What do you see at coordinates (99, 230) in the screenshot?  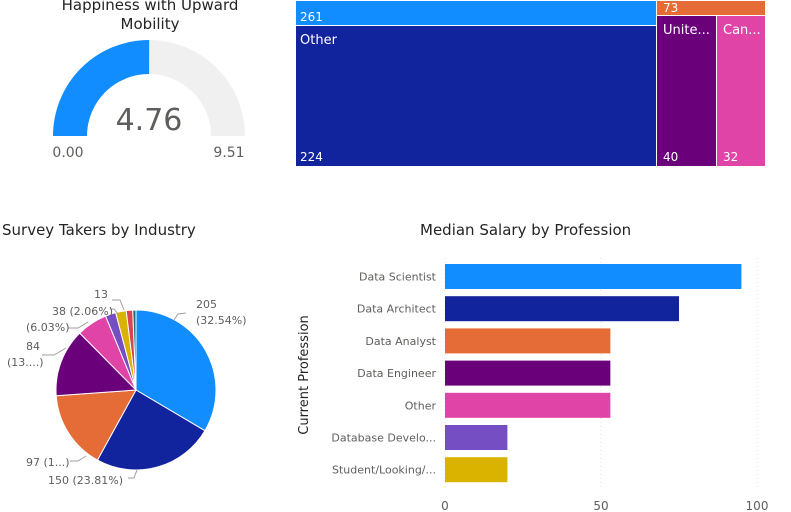 I see `pie-title: Survey Takers by Industry` at bounding box center [99, 230].